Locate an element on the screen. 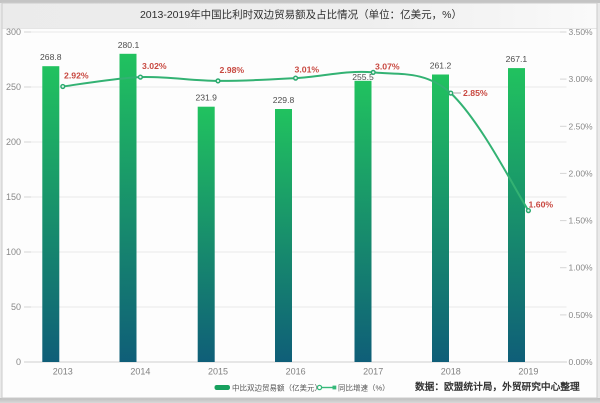  svg-text: 2014 is located at coordinates (140, 372).